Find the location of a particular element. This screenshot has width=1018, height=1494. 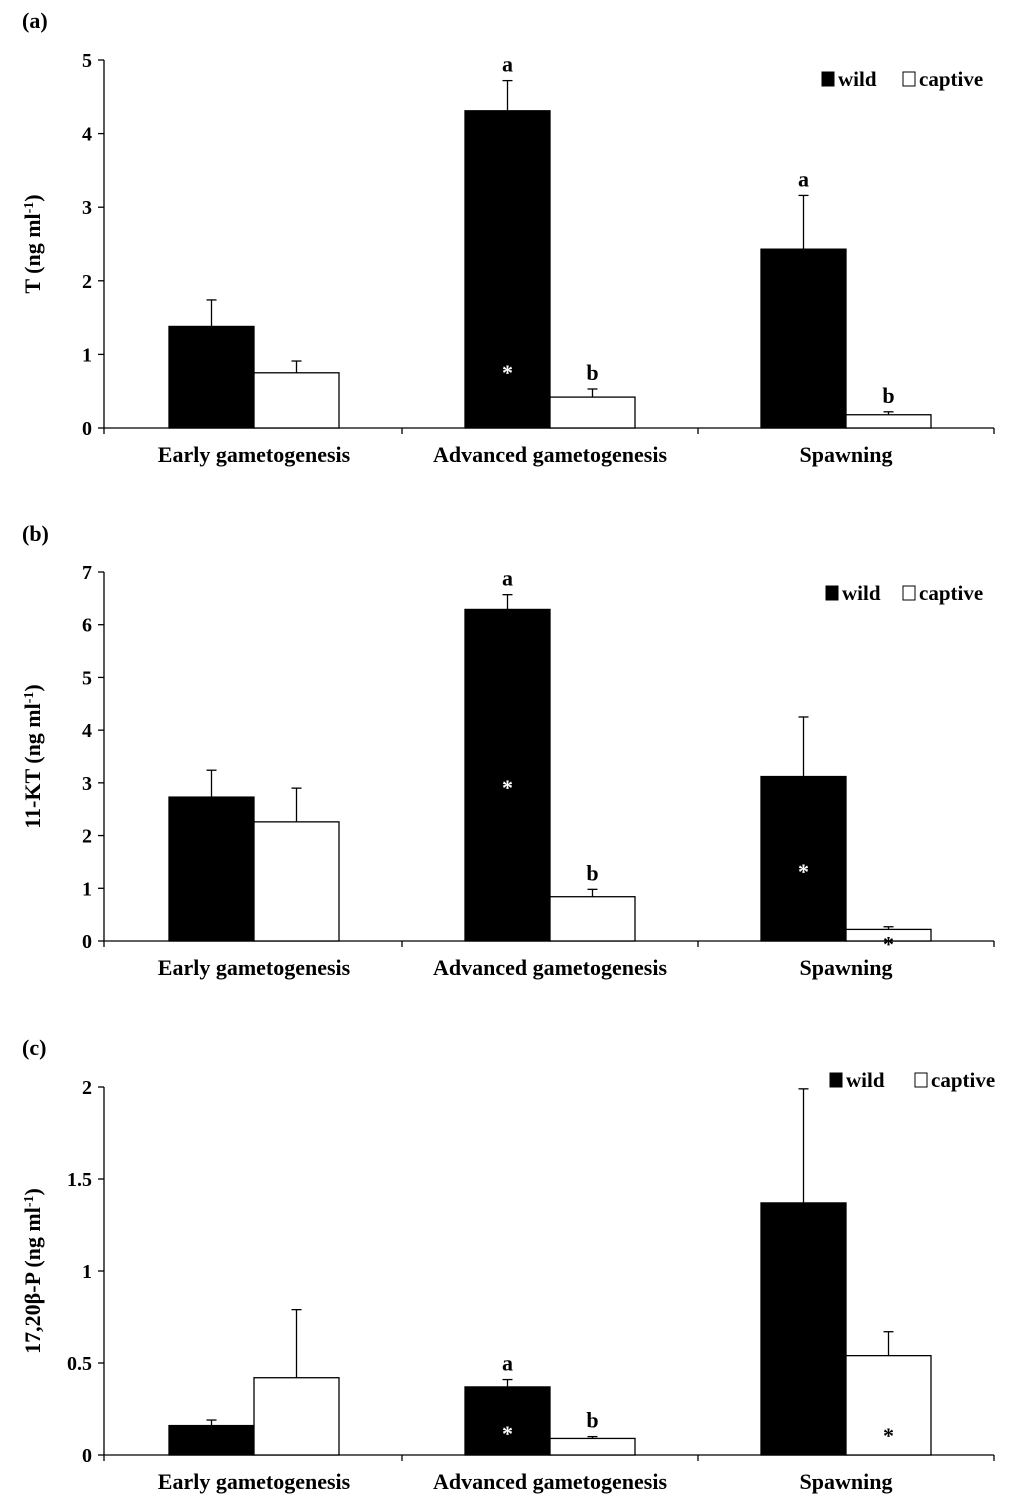

panel-label: (b) is located at coordinates (35, 533).